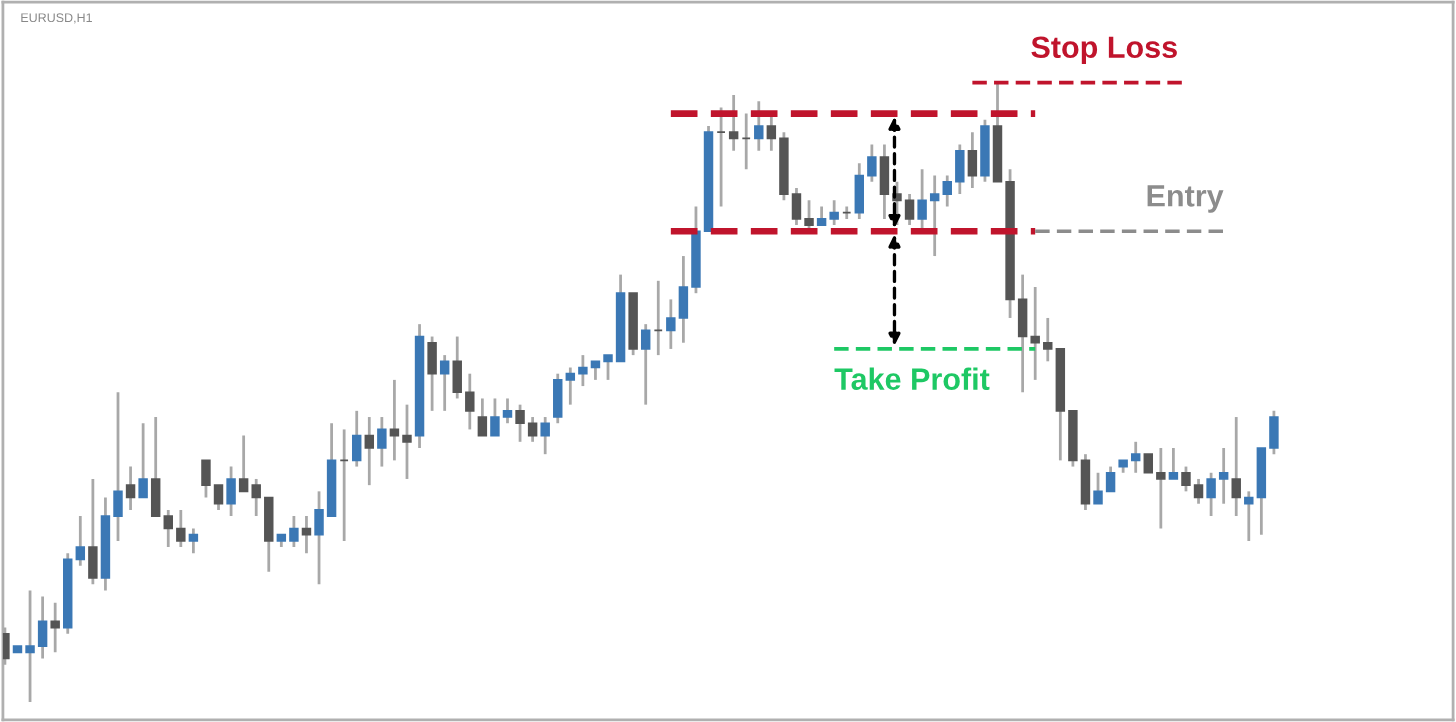 The height and width of the screenshot is (722, 1456). I want to click on series-label: Entry, so click(1185, 199).